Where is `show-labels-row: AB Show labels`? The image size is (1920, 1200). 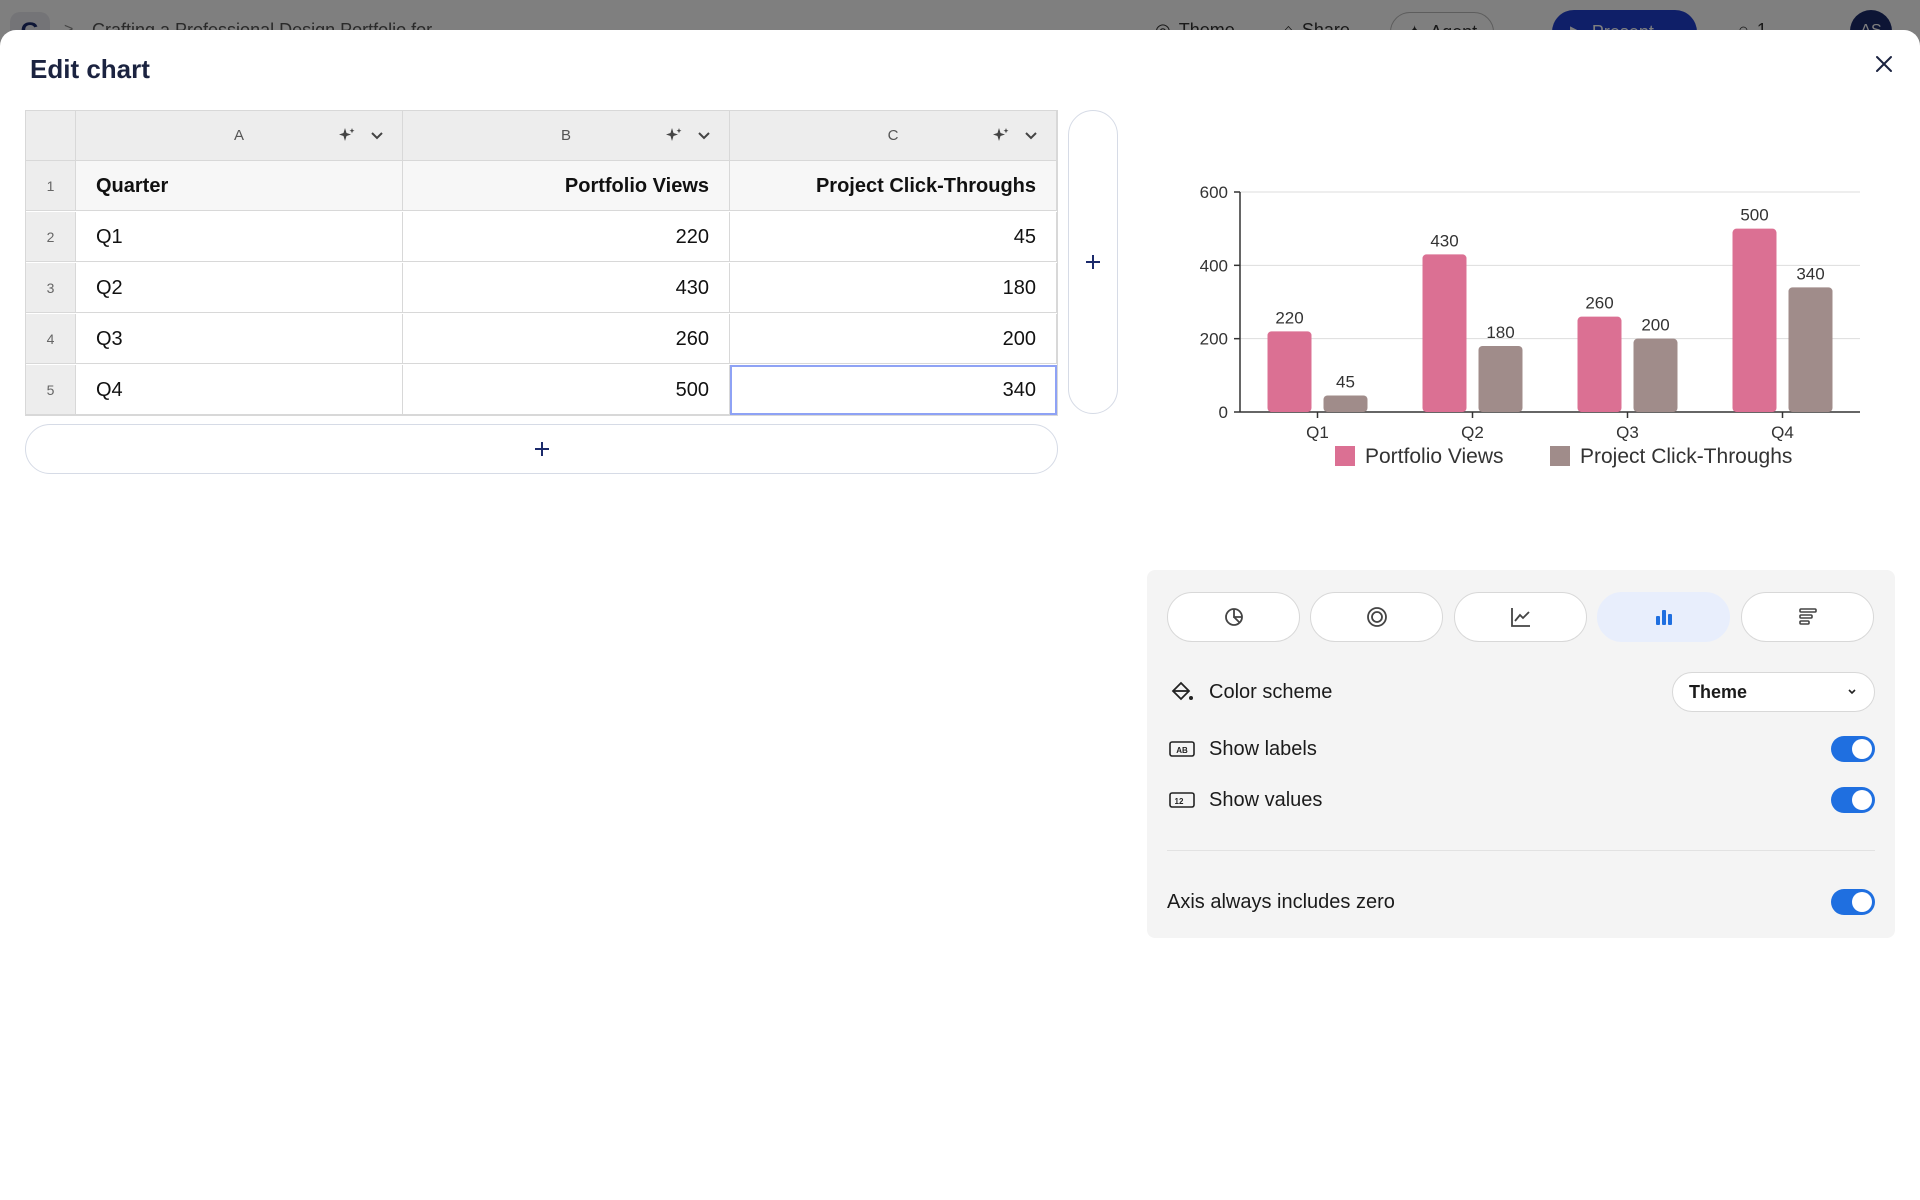
show-labels-row: AB Show labels is located at coordinates (1521, 749).